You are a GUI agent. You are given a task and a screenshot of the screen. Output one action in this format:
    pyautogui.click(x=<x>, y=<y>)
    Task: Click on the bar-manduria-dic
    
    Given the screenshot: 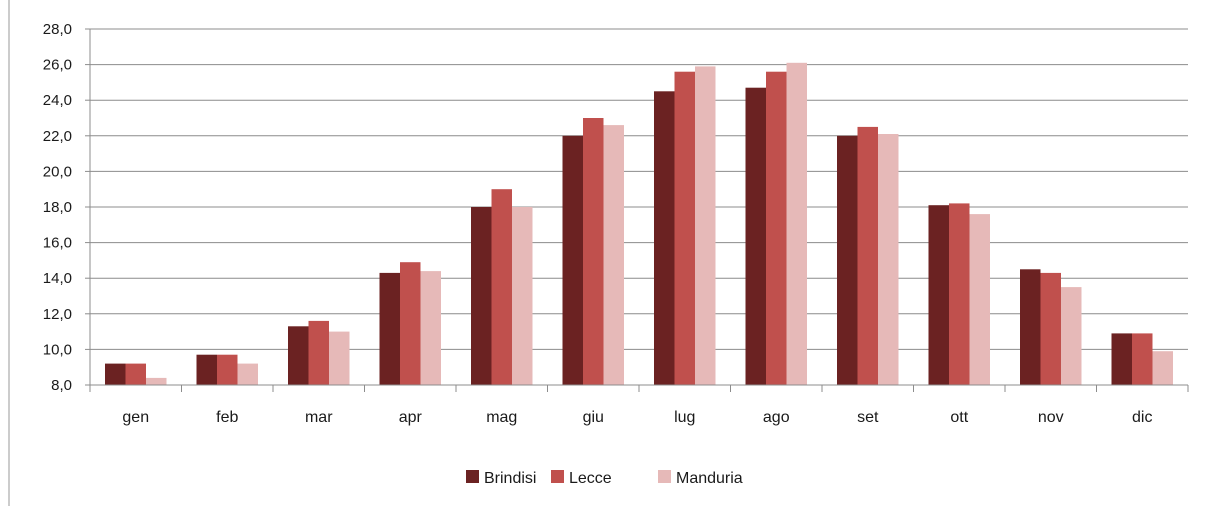 What is the action you would take?
    pyautogui.click(x=1162, y=368)
    